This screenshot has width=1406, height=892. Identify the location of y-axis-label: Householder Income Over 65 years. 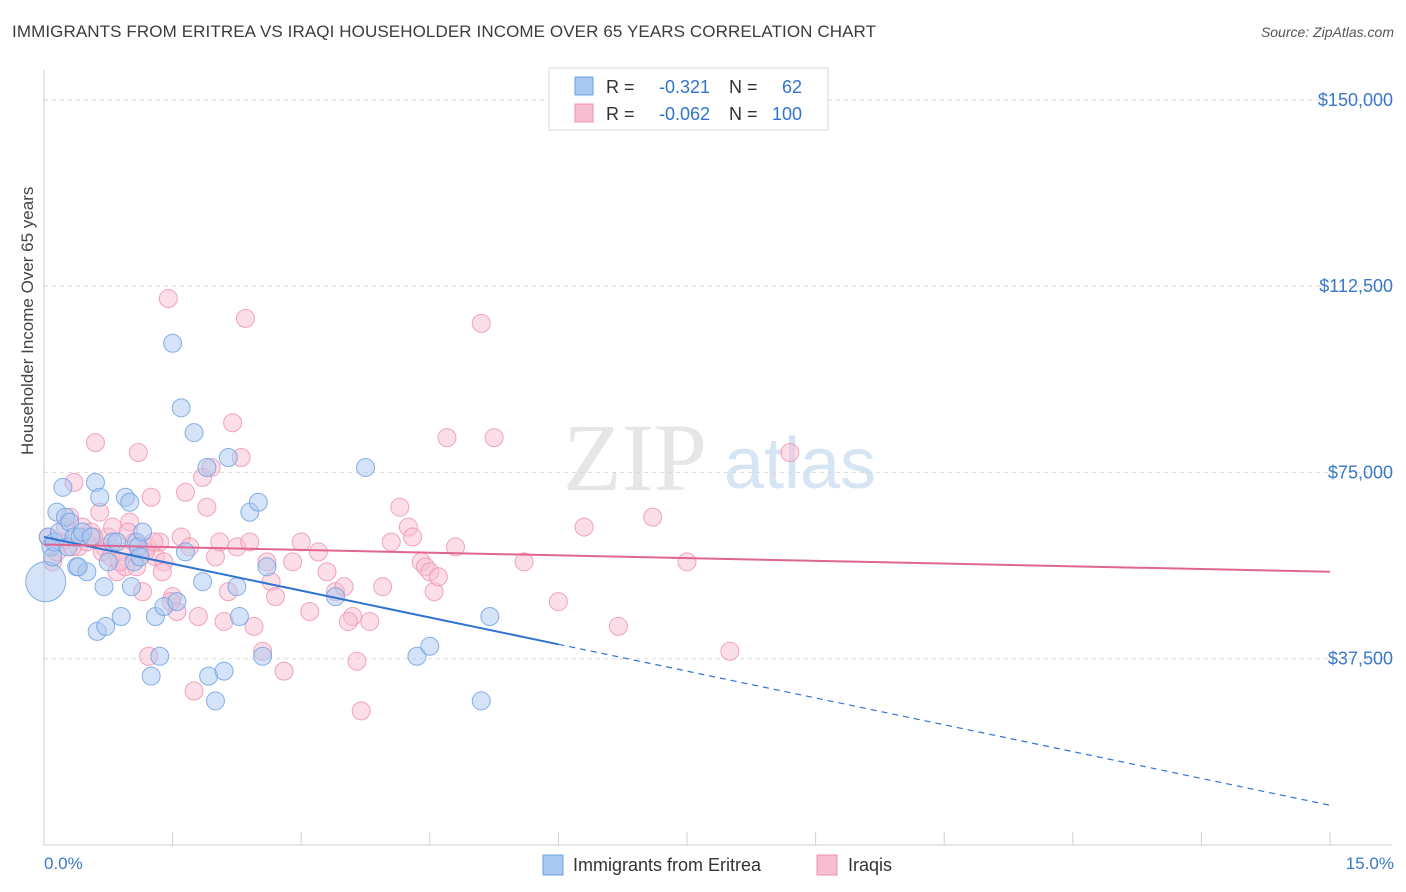
(27, 320).